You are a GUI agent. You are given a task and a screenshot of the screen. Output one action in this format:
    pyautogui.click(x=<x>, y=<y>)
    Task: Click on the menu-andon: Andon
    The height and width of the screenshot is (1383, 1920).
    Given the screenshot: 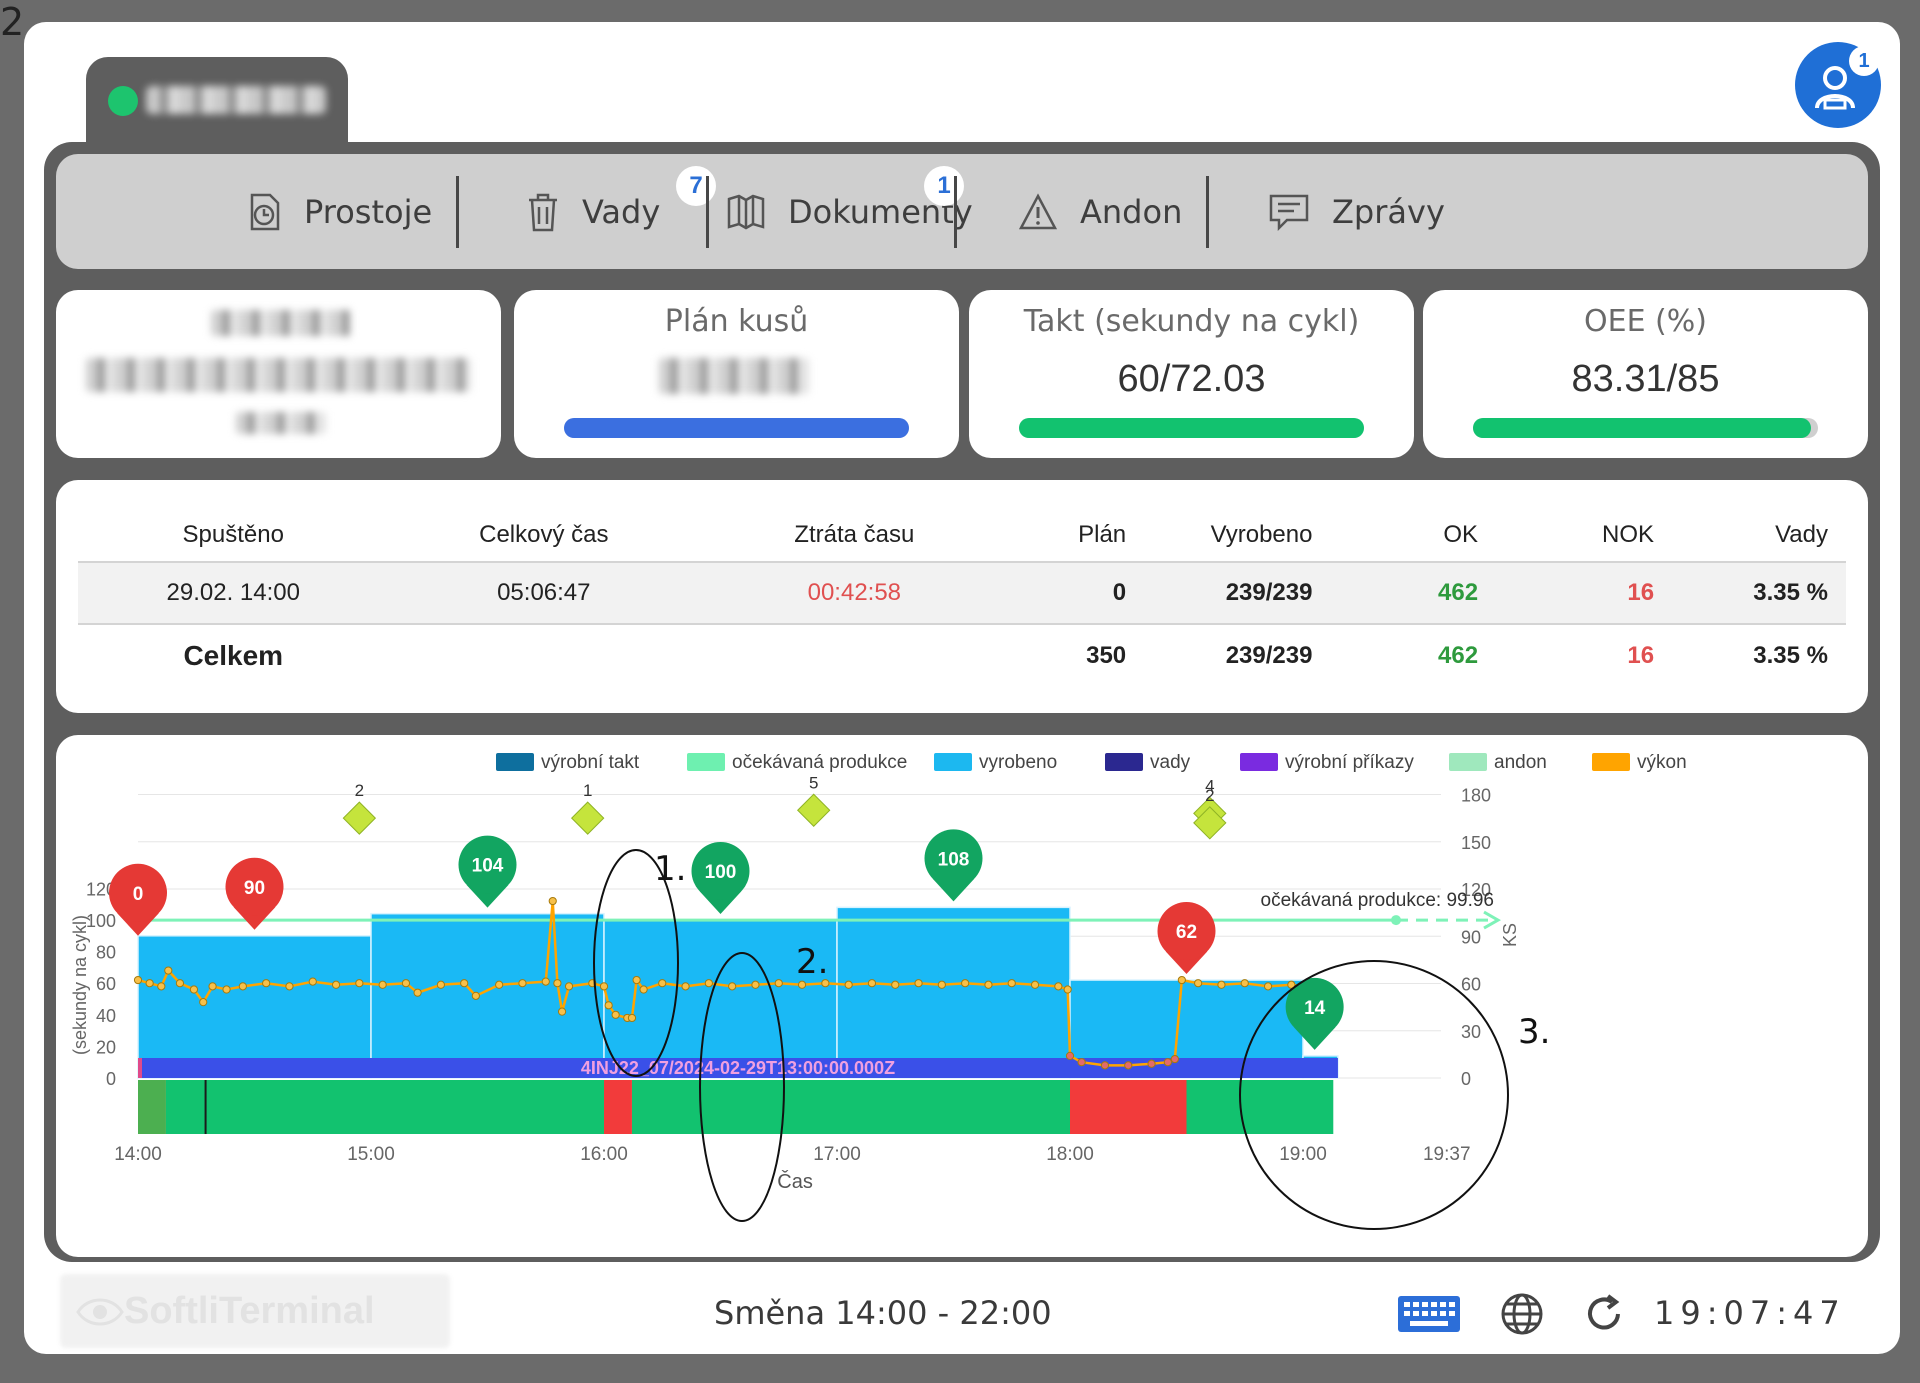 What is the action you would take?
    pyautogui.click(x=1100, y=211)
    